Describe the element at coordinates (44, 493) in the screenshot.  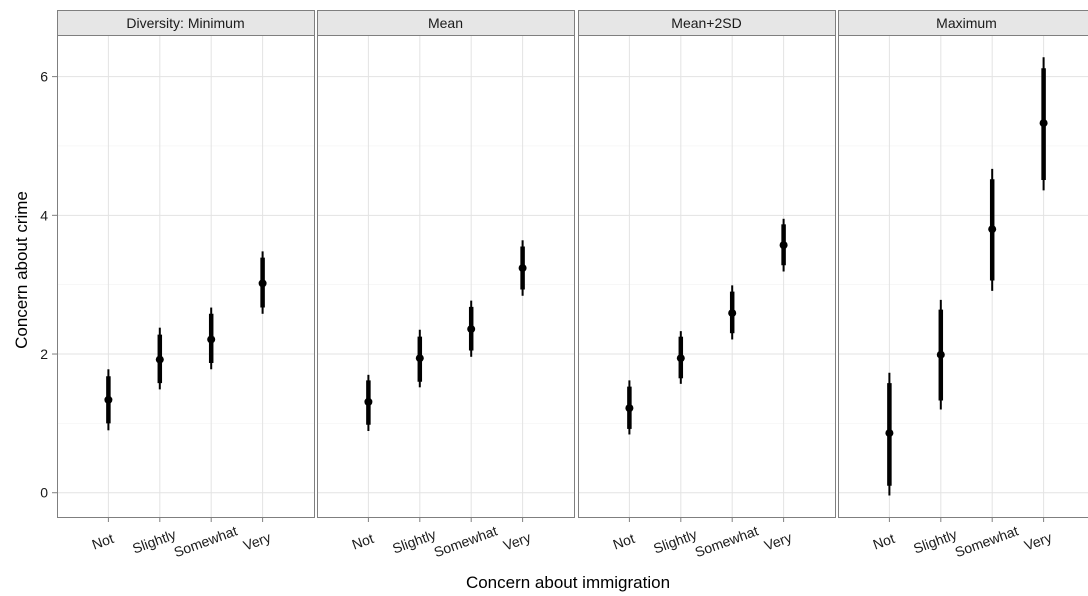
I see `y-tick-label: 0` at that location.